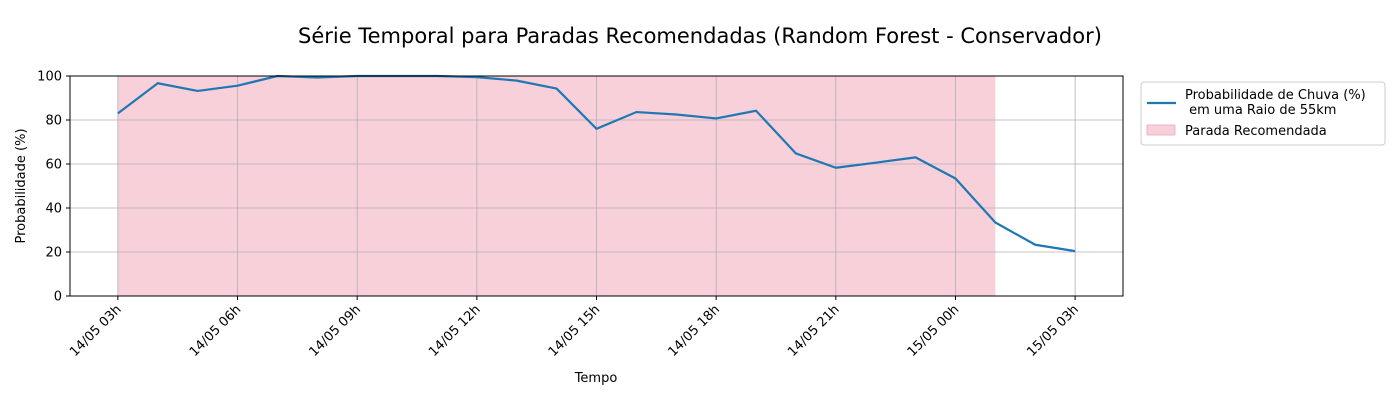 This screenshot has width=1400, height=400. Describe the element at coordinates (53, 165) in the screenshot. I see `y-tick-label: 60` at that location.